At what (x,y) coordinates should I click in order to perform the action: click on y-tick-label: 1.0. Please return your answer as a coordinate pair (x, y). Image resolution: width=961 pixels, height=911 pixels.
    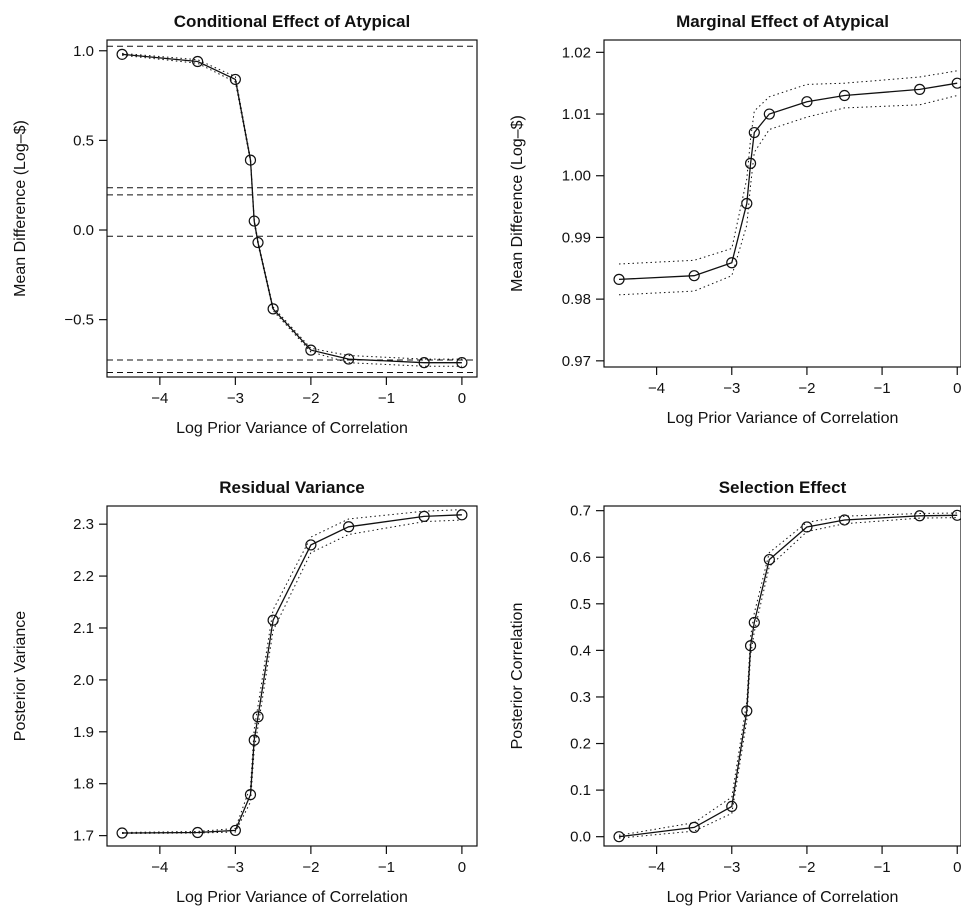
    Looking at the image, I should click on (83, 51).